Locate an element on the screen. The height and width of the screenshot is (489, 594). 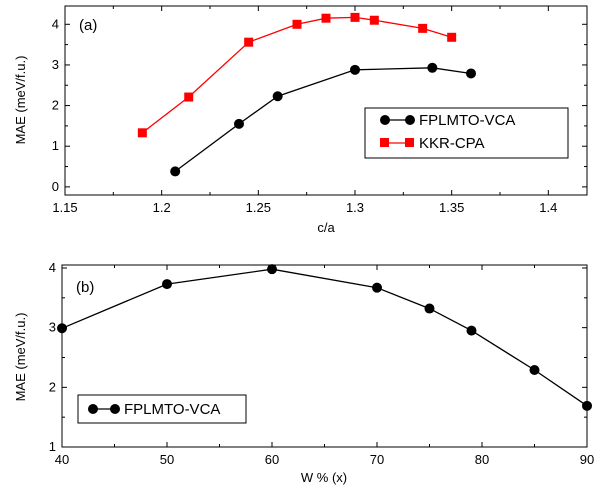
y-axis-title-a: MAE (meV/f.u.) is located at coordinates (20, 100).